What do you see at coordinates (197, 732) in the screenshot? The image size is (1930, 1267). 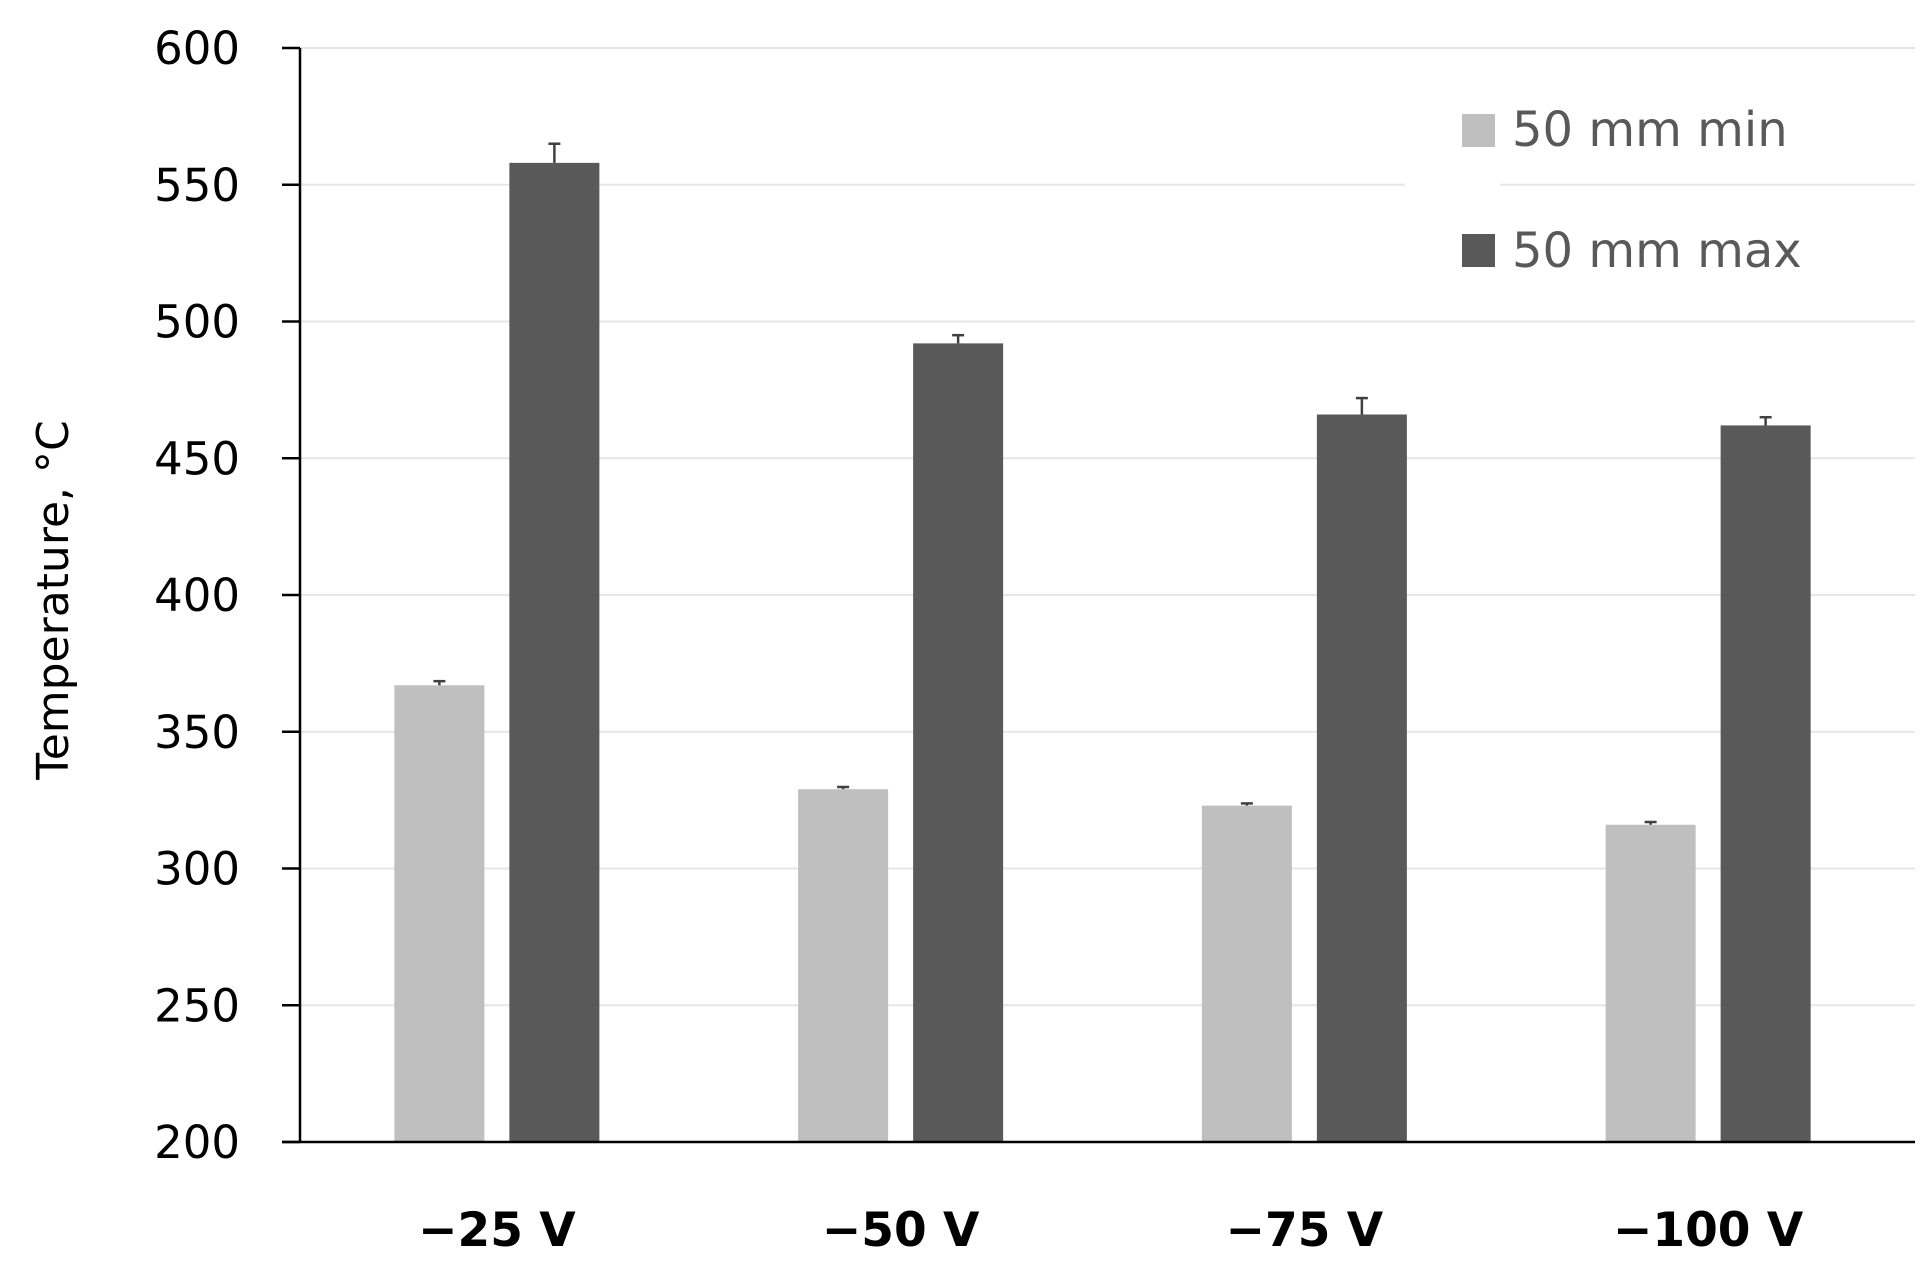 I see `y-tick-label: 350` at bounding box center [197, 732].